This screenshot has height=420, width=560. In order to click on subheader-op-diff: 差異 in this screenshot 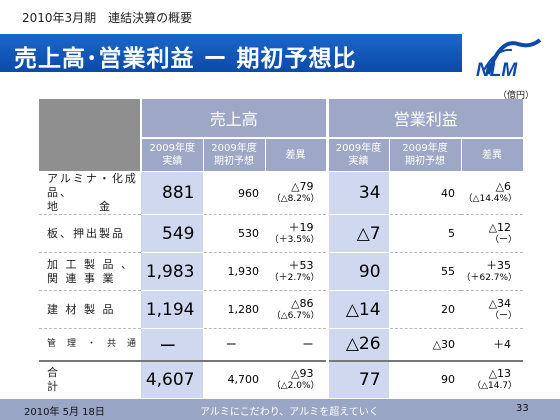, I will do `click(492, 155)`.